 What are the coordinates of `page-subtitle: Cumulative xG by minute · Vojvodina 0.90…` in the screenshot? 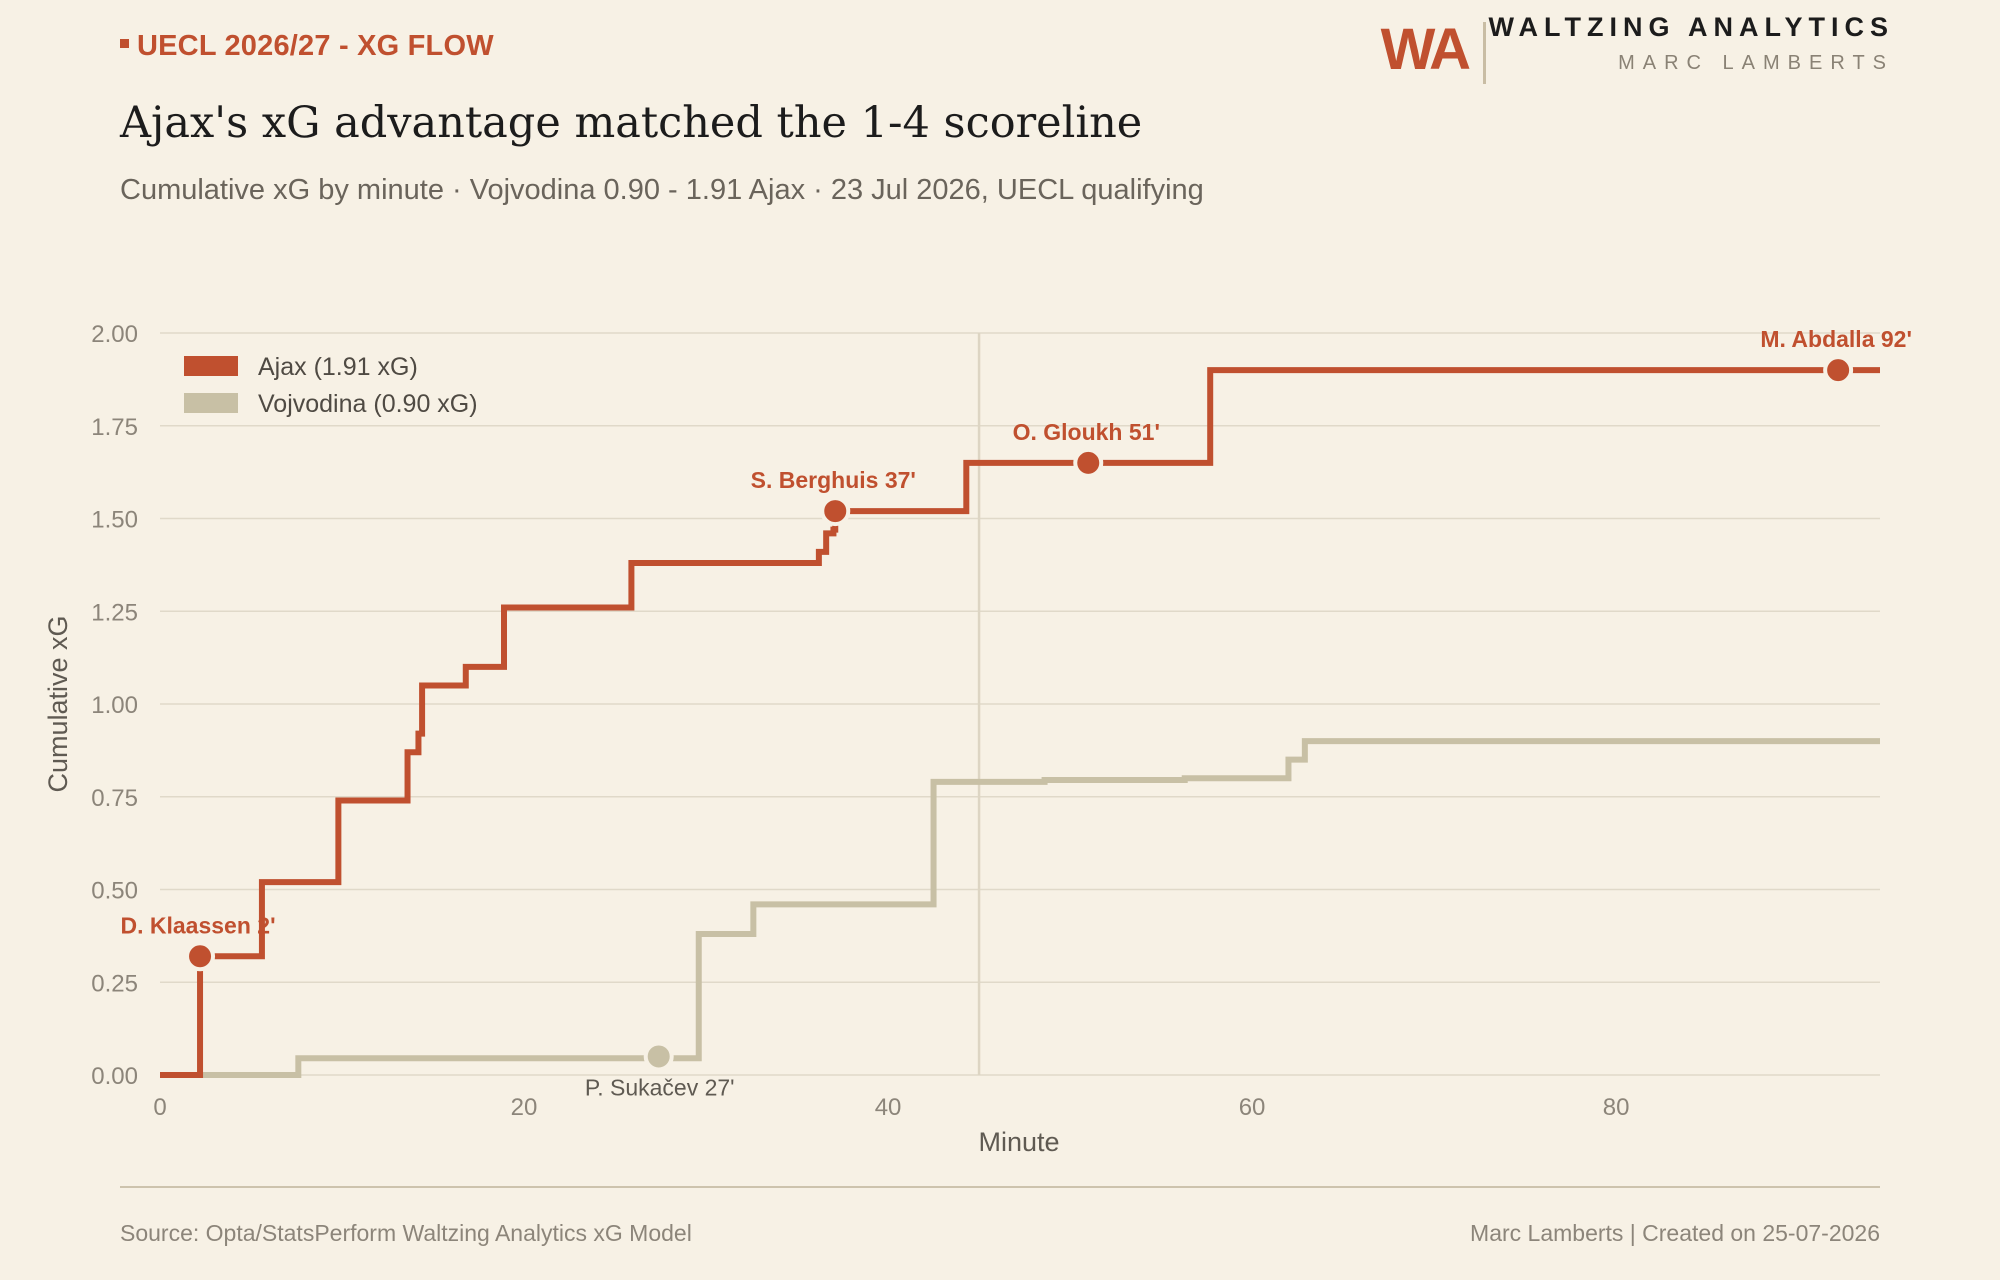 It's located at (662, 190).